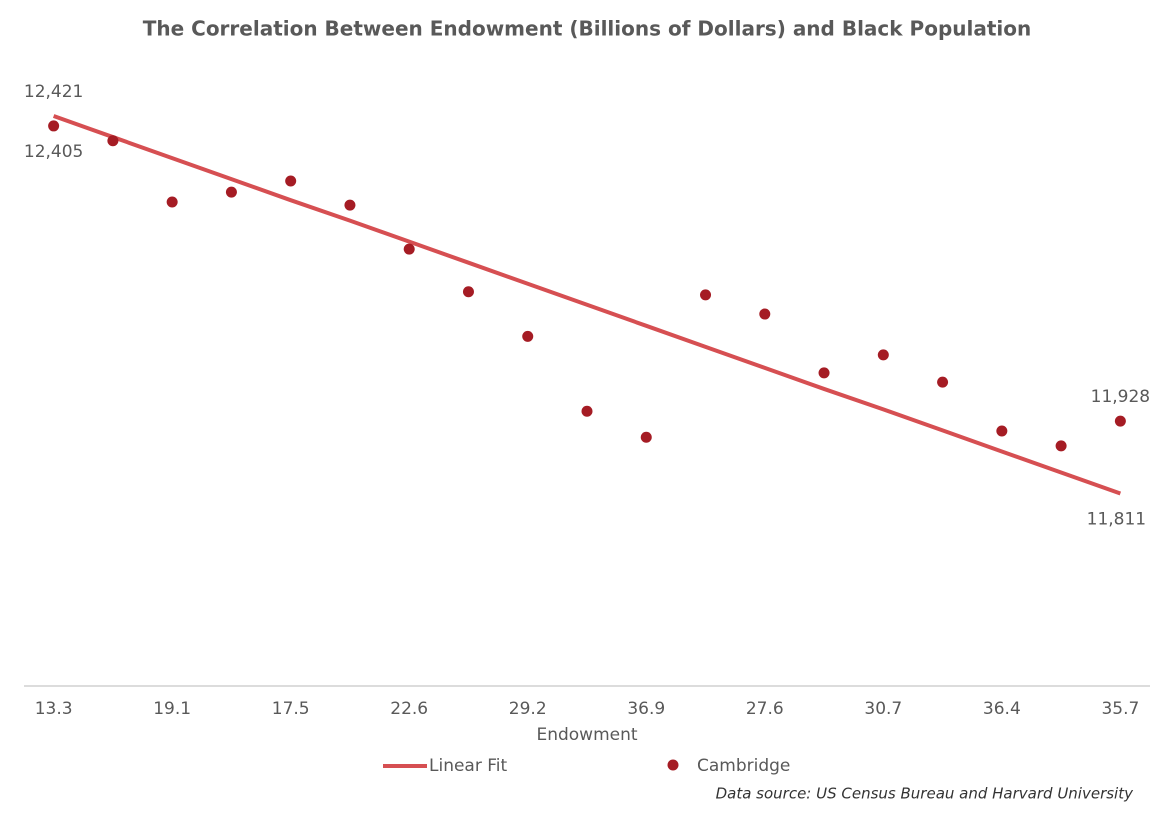  Describe the element at coordinates (53, 152) in the screenshot. I see `data-label: 12,405` at that location.